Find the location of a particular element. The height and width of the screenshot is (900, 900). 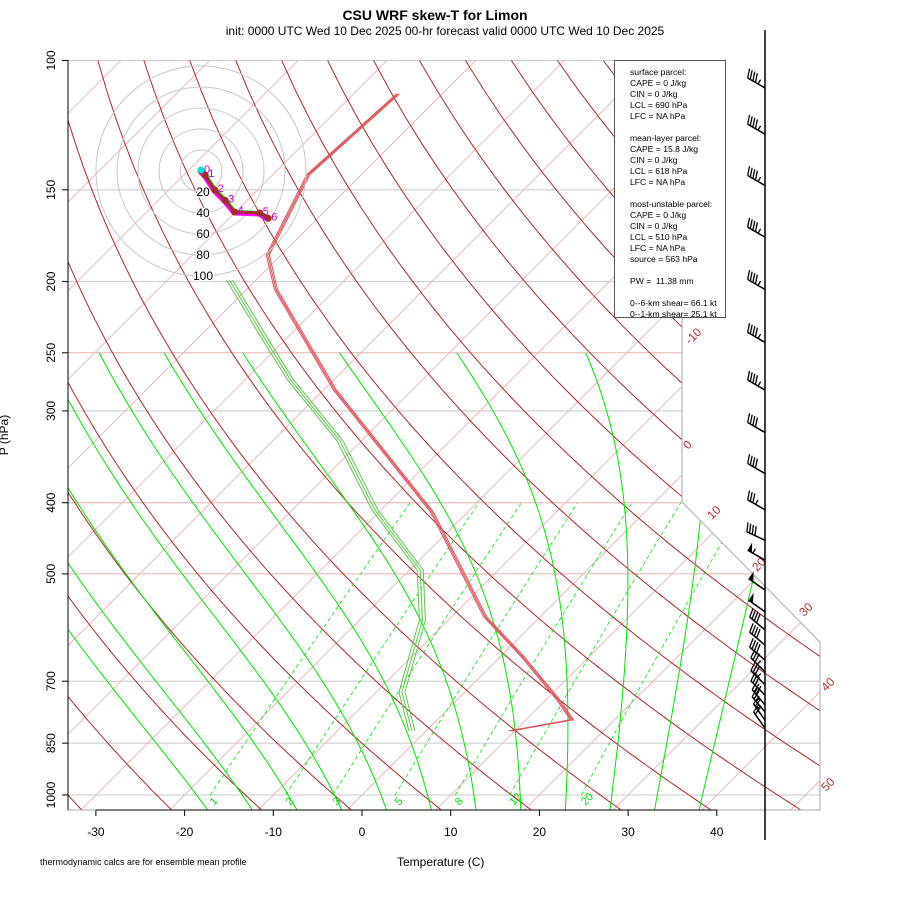

hodograph-height-label: 1 is located at coordinates (211, 174).